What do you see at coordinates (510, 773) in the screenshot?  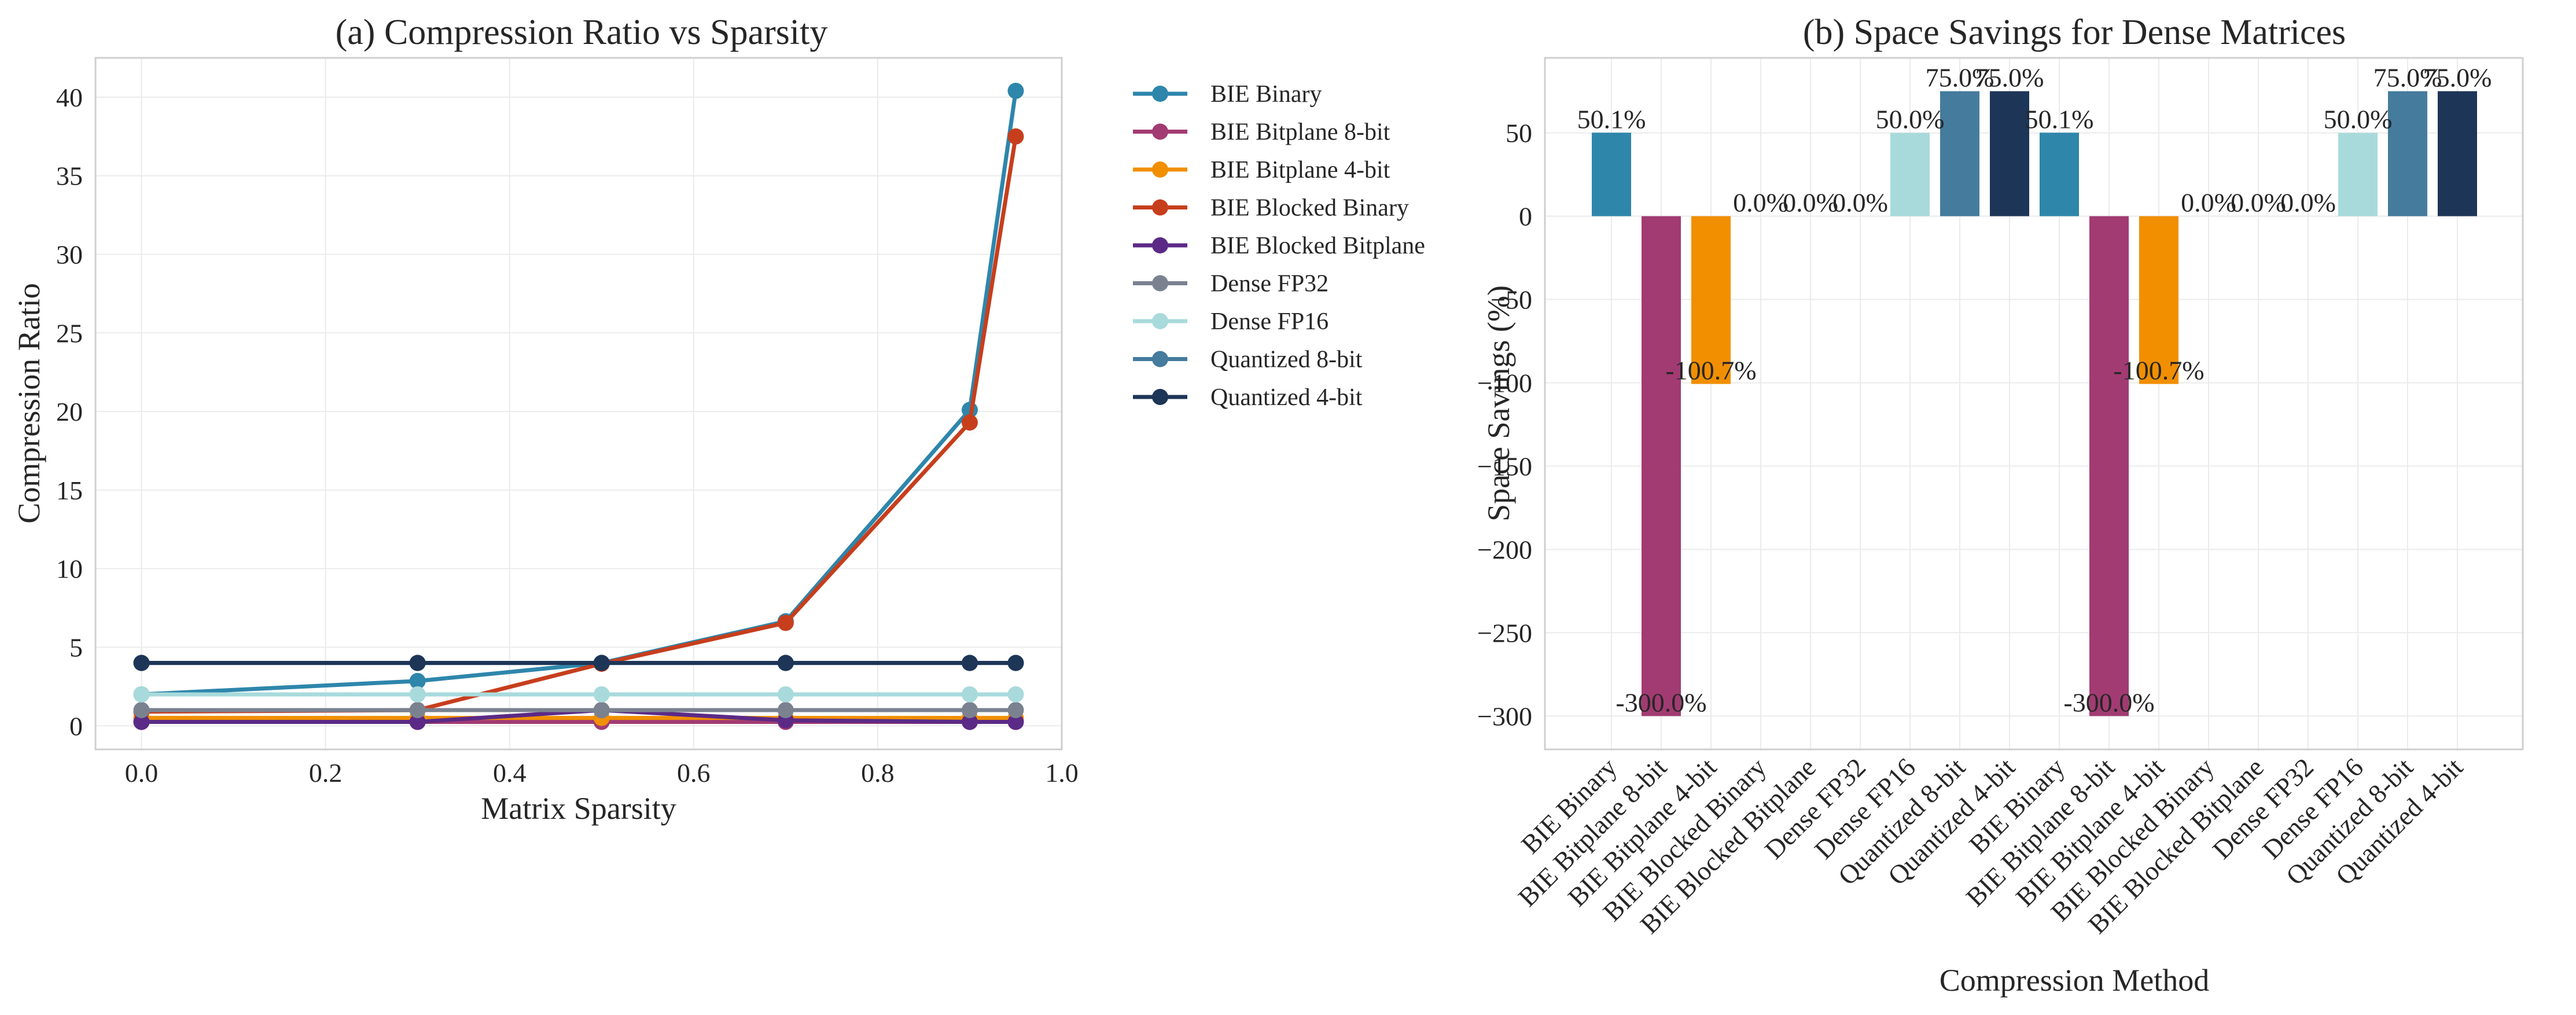 I see `panel-a-x-tick-label: 0.4` at bounding box center [510, 773].